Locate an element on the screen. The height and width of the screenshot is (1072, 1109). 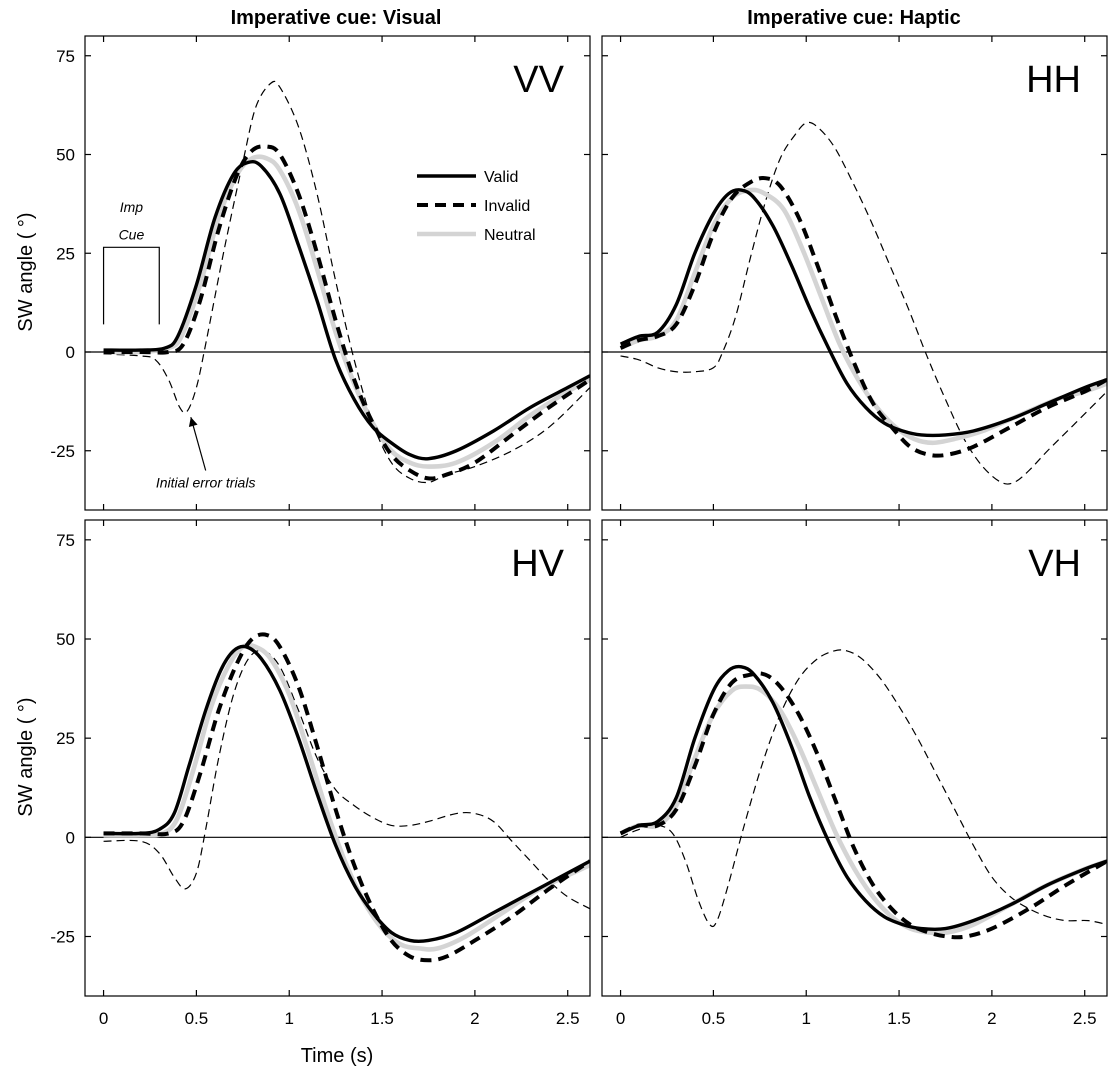
legend-label-neutral: Neutral is located at coordinates (510, 235).